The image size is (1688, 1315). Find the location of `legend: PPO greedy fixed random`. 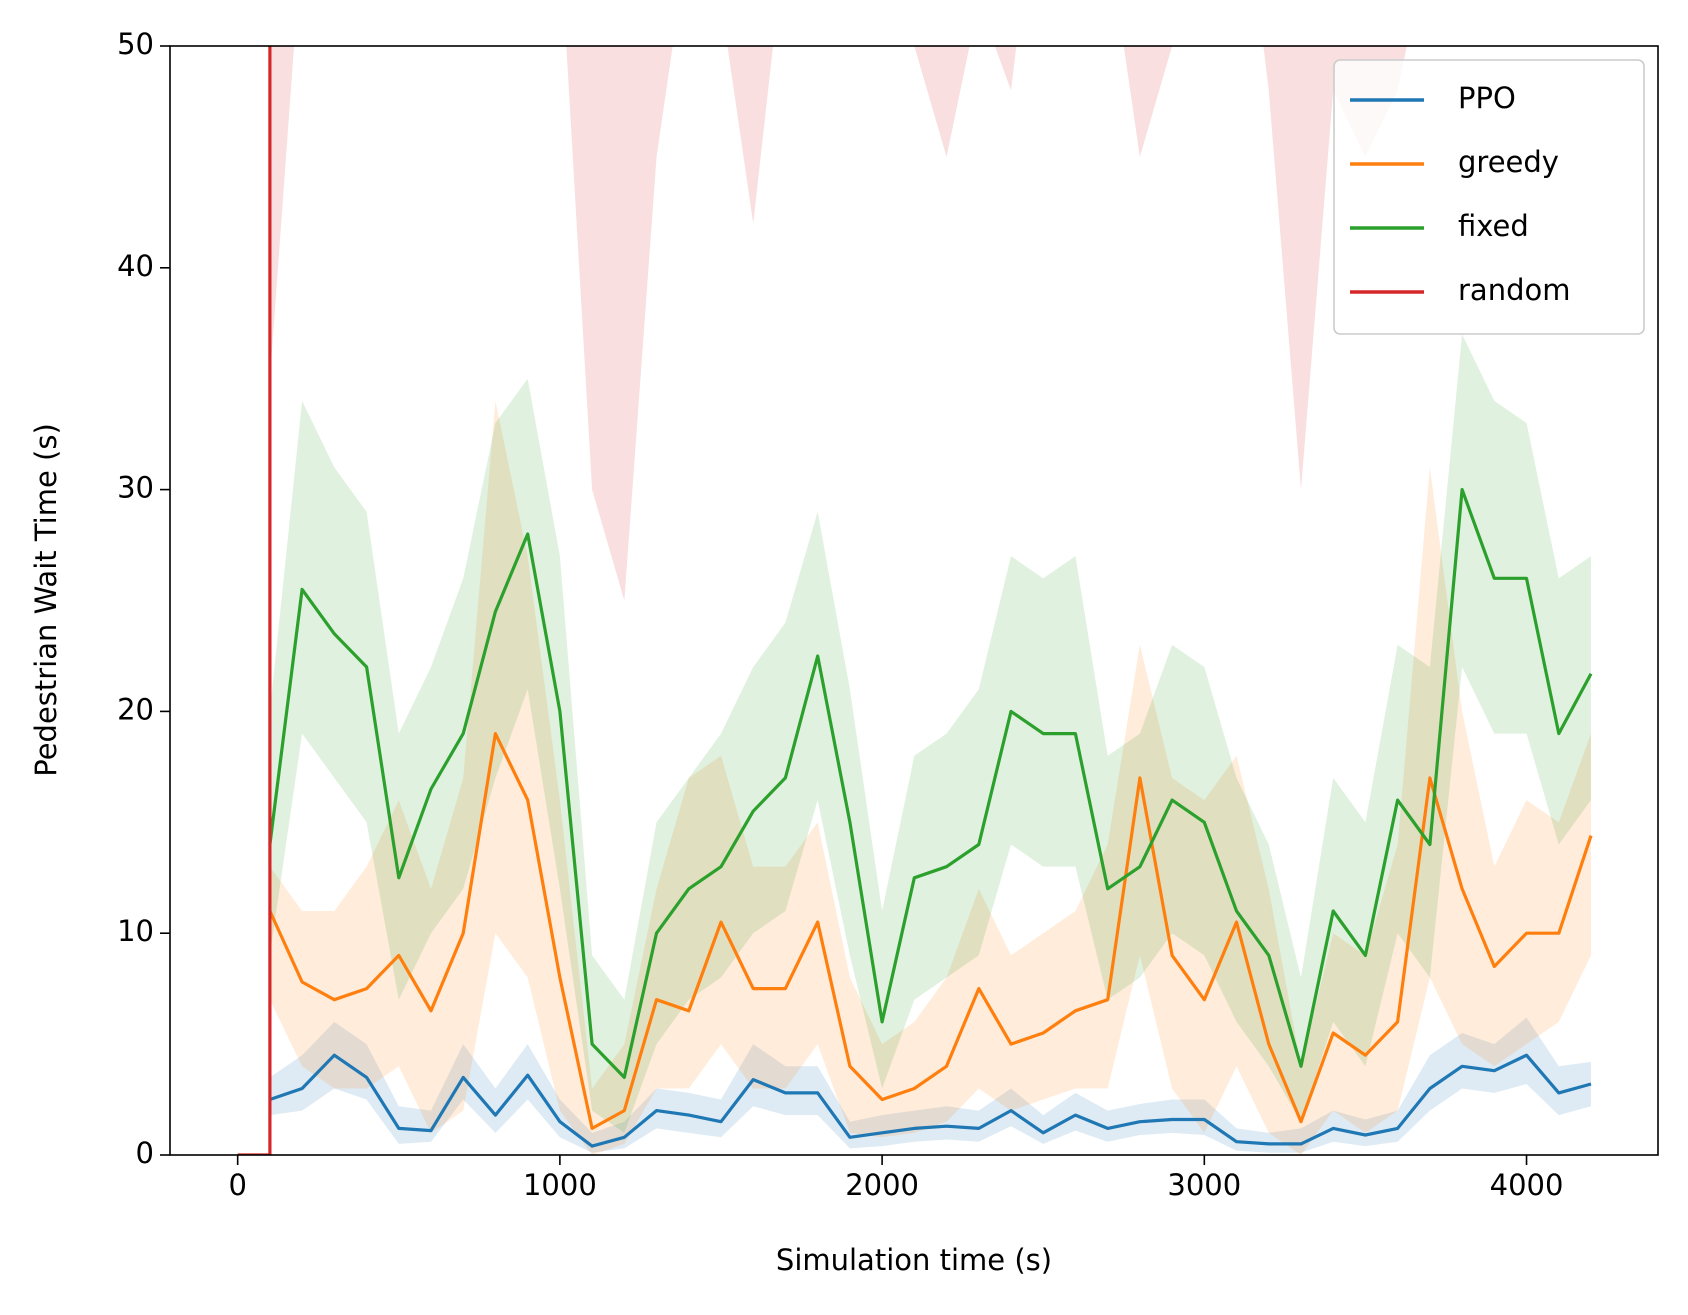

legend: PPO greedy fixed random is located at coordinates (1489, 197).